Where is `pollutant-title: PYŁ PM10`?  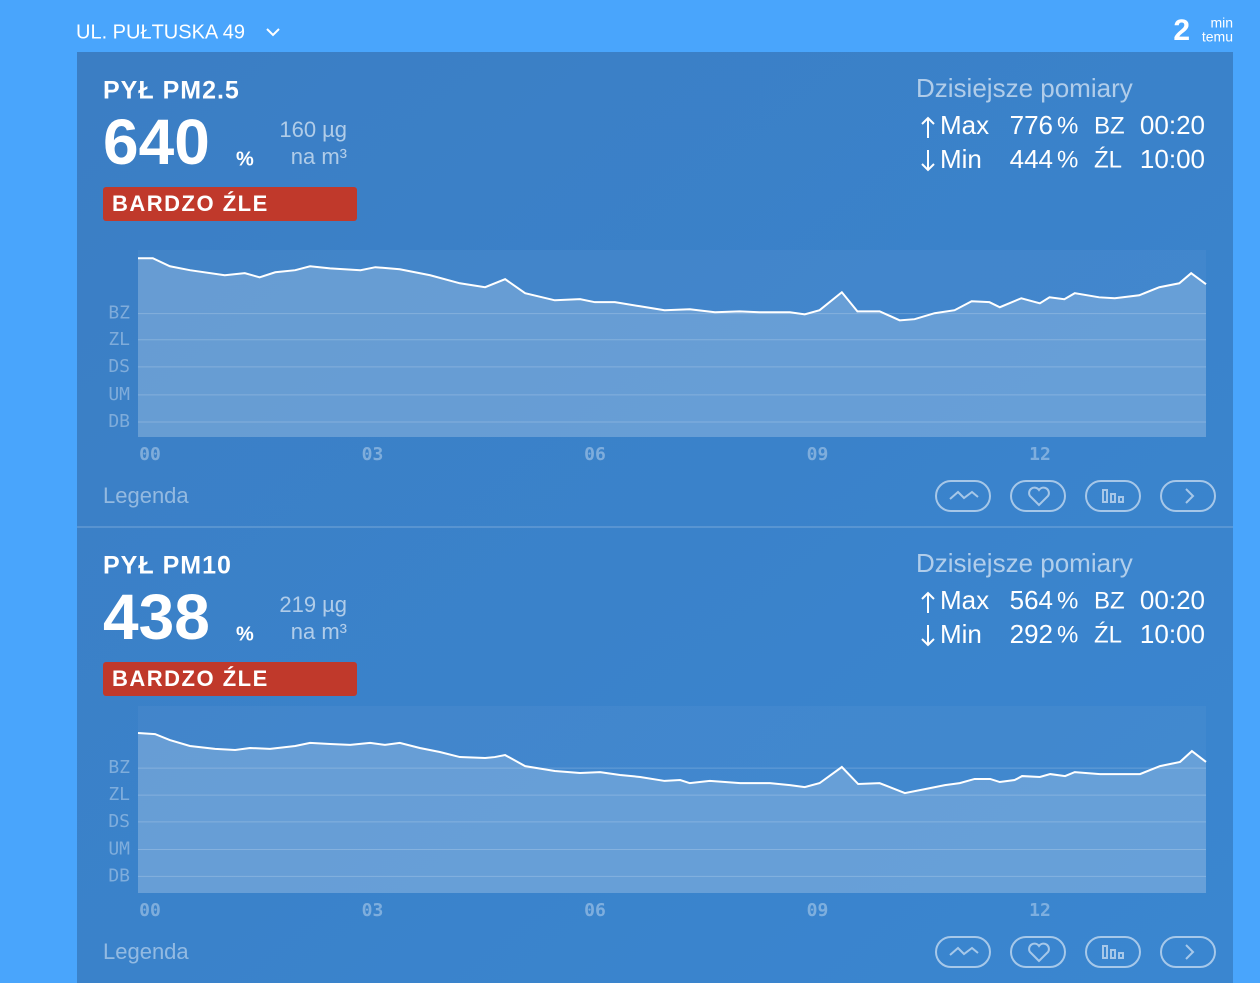
pollutant-title: PYŁ PM10 is located at coordinates (167, 566).